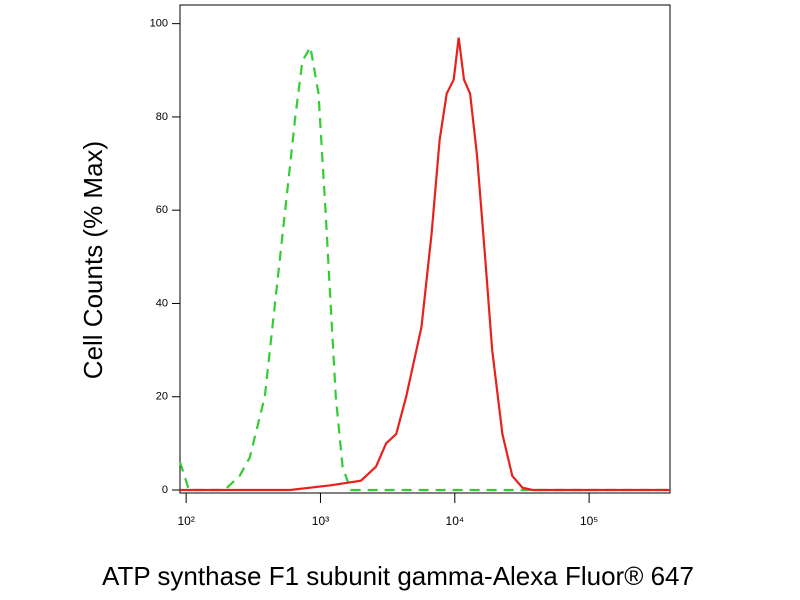  Describe the element at coordinates (455, 521) in the screenshot. I see `x-tick-label: 10⁴` at that location.